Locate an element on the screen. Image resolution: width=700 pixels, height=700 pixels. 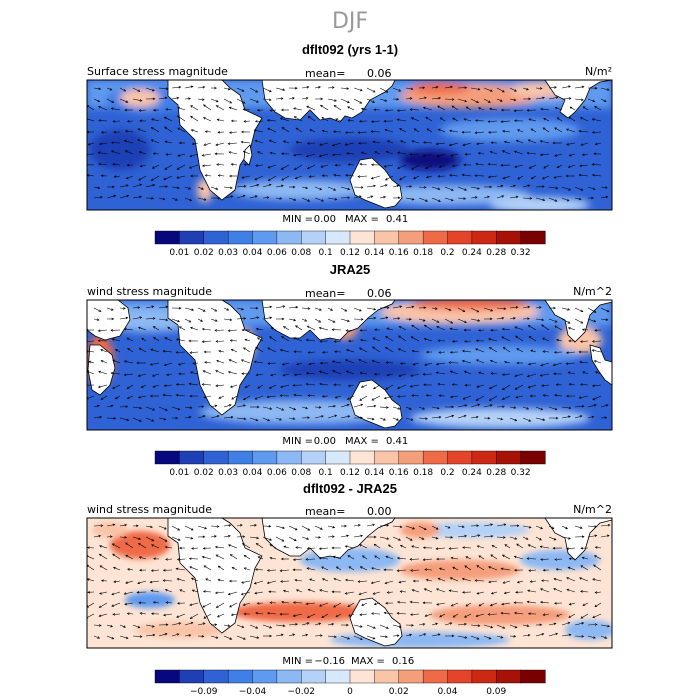
panel-3-mean-value: 0.00 is located at coordinates (379, 511).